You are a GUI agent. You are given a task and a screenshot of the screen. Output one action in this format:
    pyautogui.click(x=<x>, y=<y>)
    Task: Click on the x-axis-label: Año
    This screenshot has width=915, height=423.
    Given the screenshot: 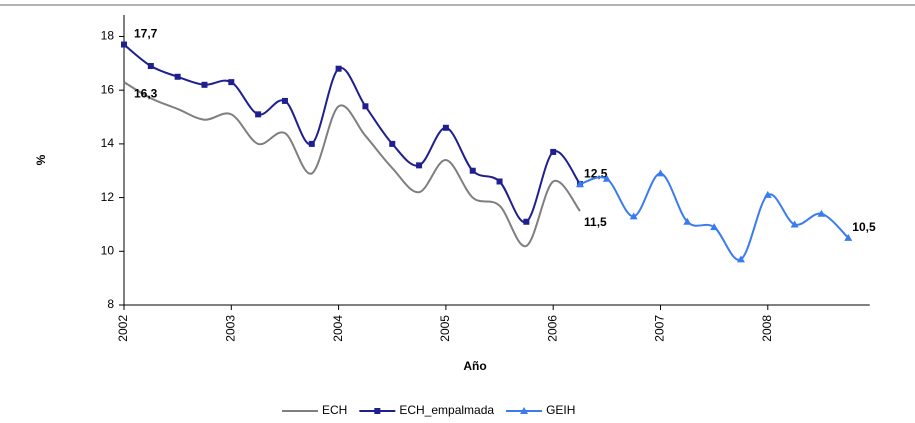 What is the action you would take?
    pyautogui.click(x=474, y=366)
    